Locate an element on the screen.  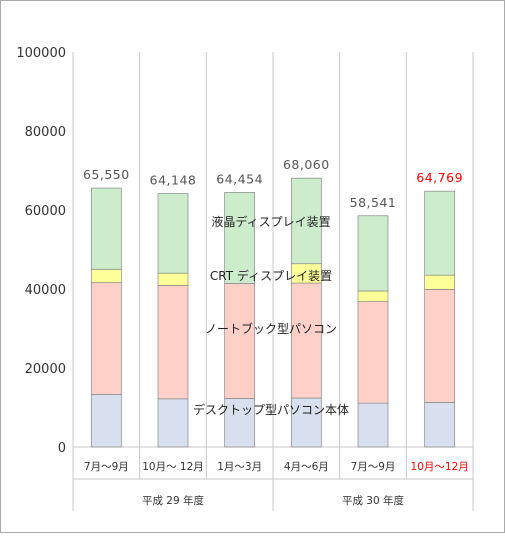
y-tick-label: 0 is located at coordinates (62, 448).